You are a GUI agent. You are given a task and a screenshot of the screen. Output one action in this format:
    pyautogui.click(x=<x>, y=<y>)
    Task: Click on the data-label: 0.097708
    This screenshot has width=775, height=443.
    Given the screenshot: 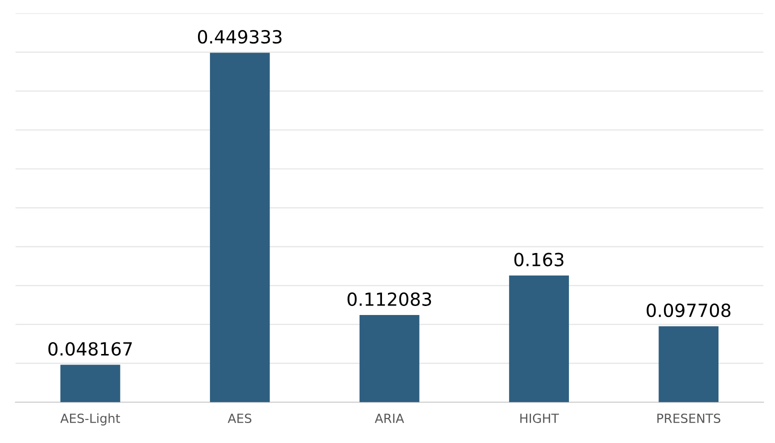 What is the action you would take?
    pyautogui.click(x=688, y=311)
    